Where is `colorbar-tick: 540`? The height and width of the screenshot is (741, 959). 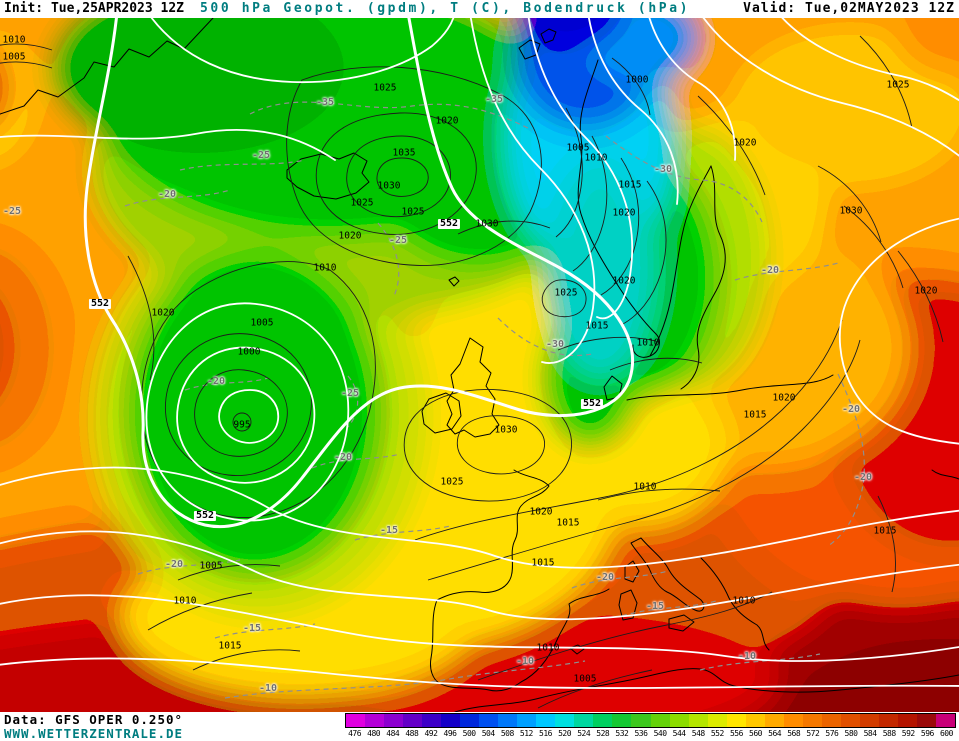
colorbar-tick: 540 is located at coordinates (660, 733).